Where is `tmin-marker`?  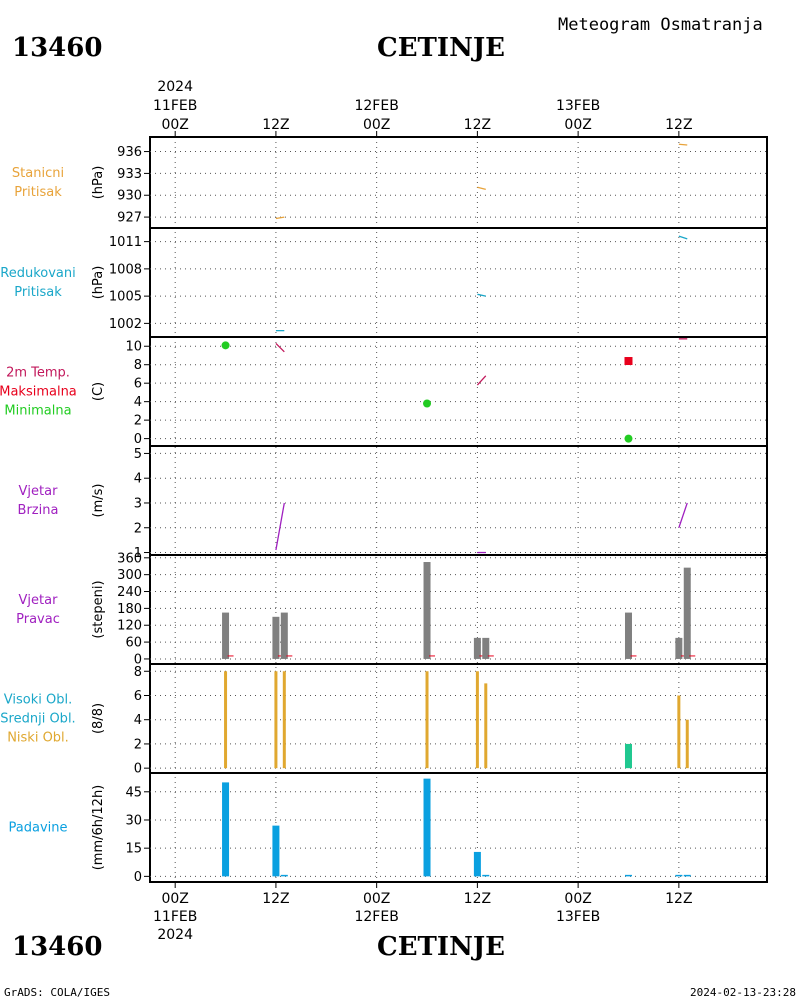 tmin-marker is located at coordinates (628, 438).